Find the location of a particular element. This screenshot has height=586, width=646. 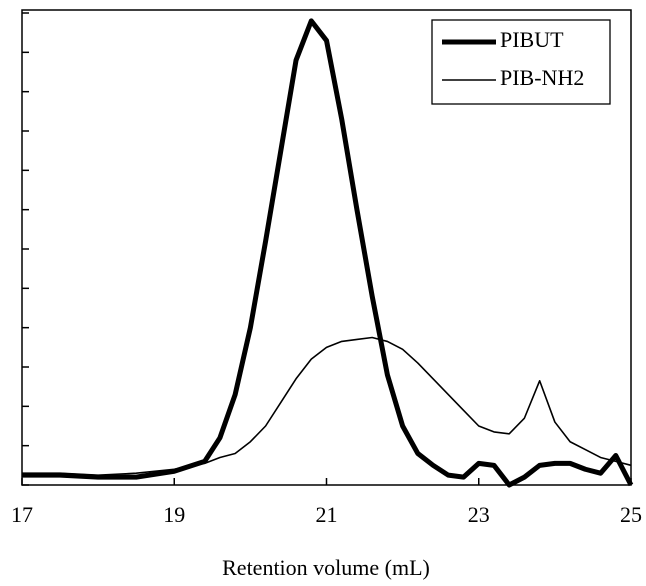

legend-label: PIB-NH2 is located at coordinates (542, 77).